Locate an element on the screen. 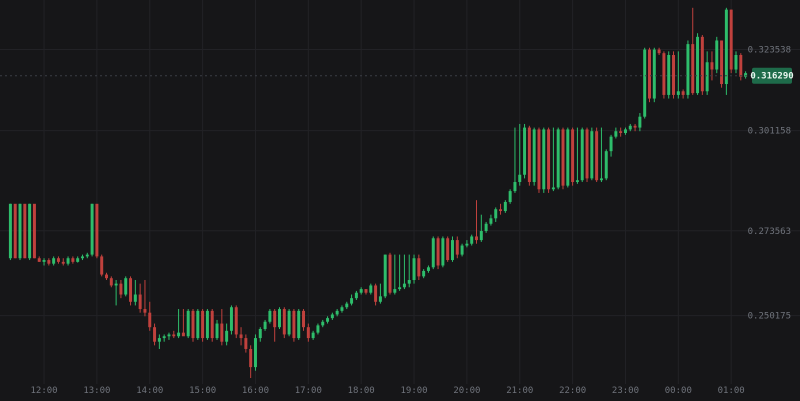  current-price-marker: 0.316290 is located at coordinates (397, 75).